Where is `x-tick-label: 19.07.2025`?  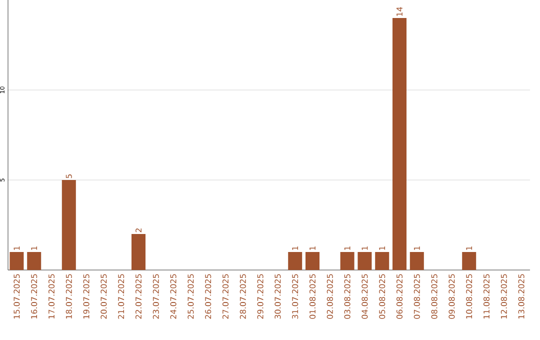
x-tick-label: 19.07.2025 is located at coordinates (86, 296).